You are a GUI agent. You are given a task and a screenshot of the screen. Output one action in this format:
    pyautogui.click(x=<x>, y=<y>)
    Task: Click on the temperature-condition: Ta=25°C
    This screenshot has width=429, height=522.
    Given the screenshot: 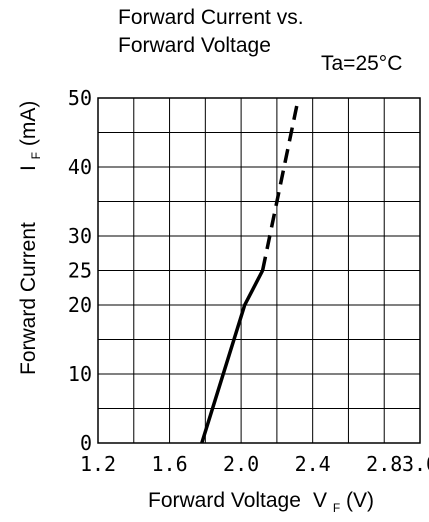 What is the action you would take?
    pyautogui.click(x=361, y=63)
    